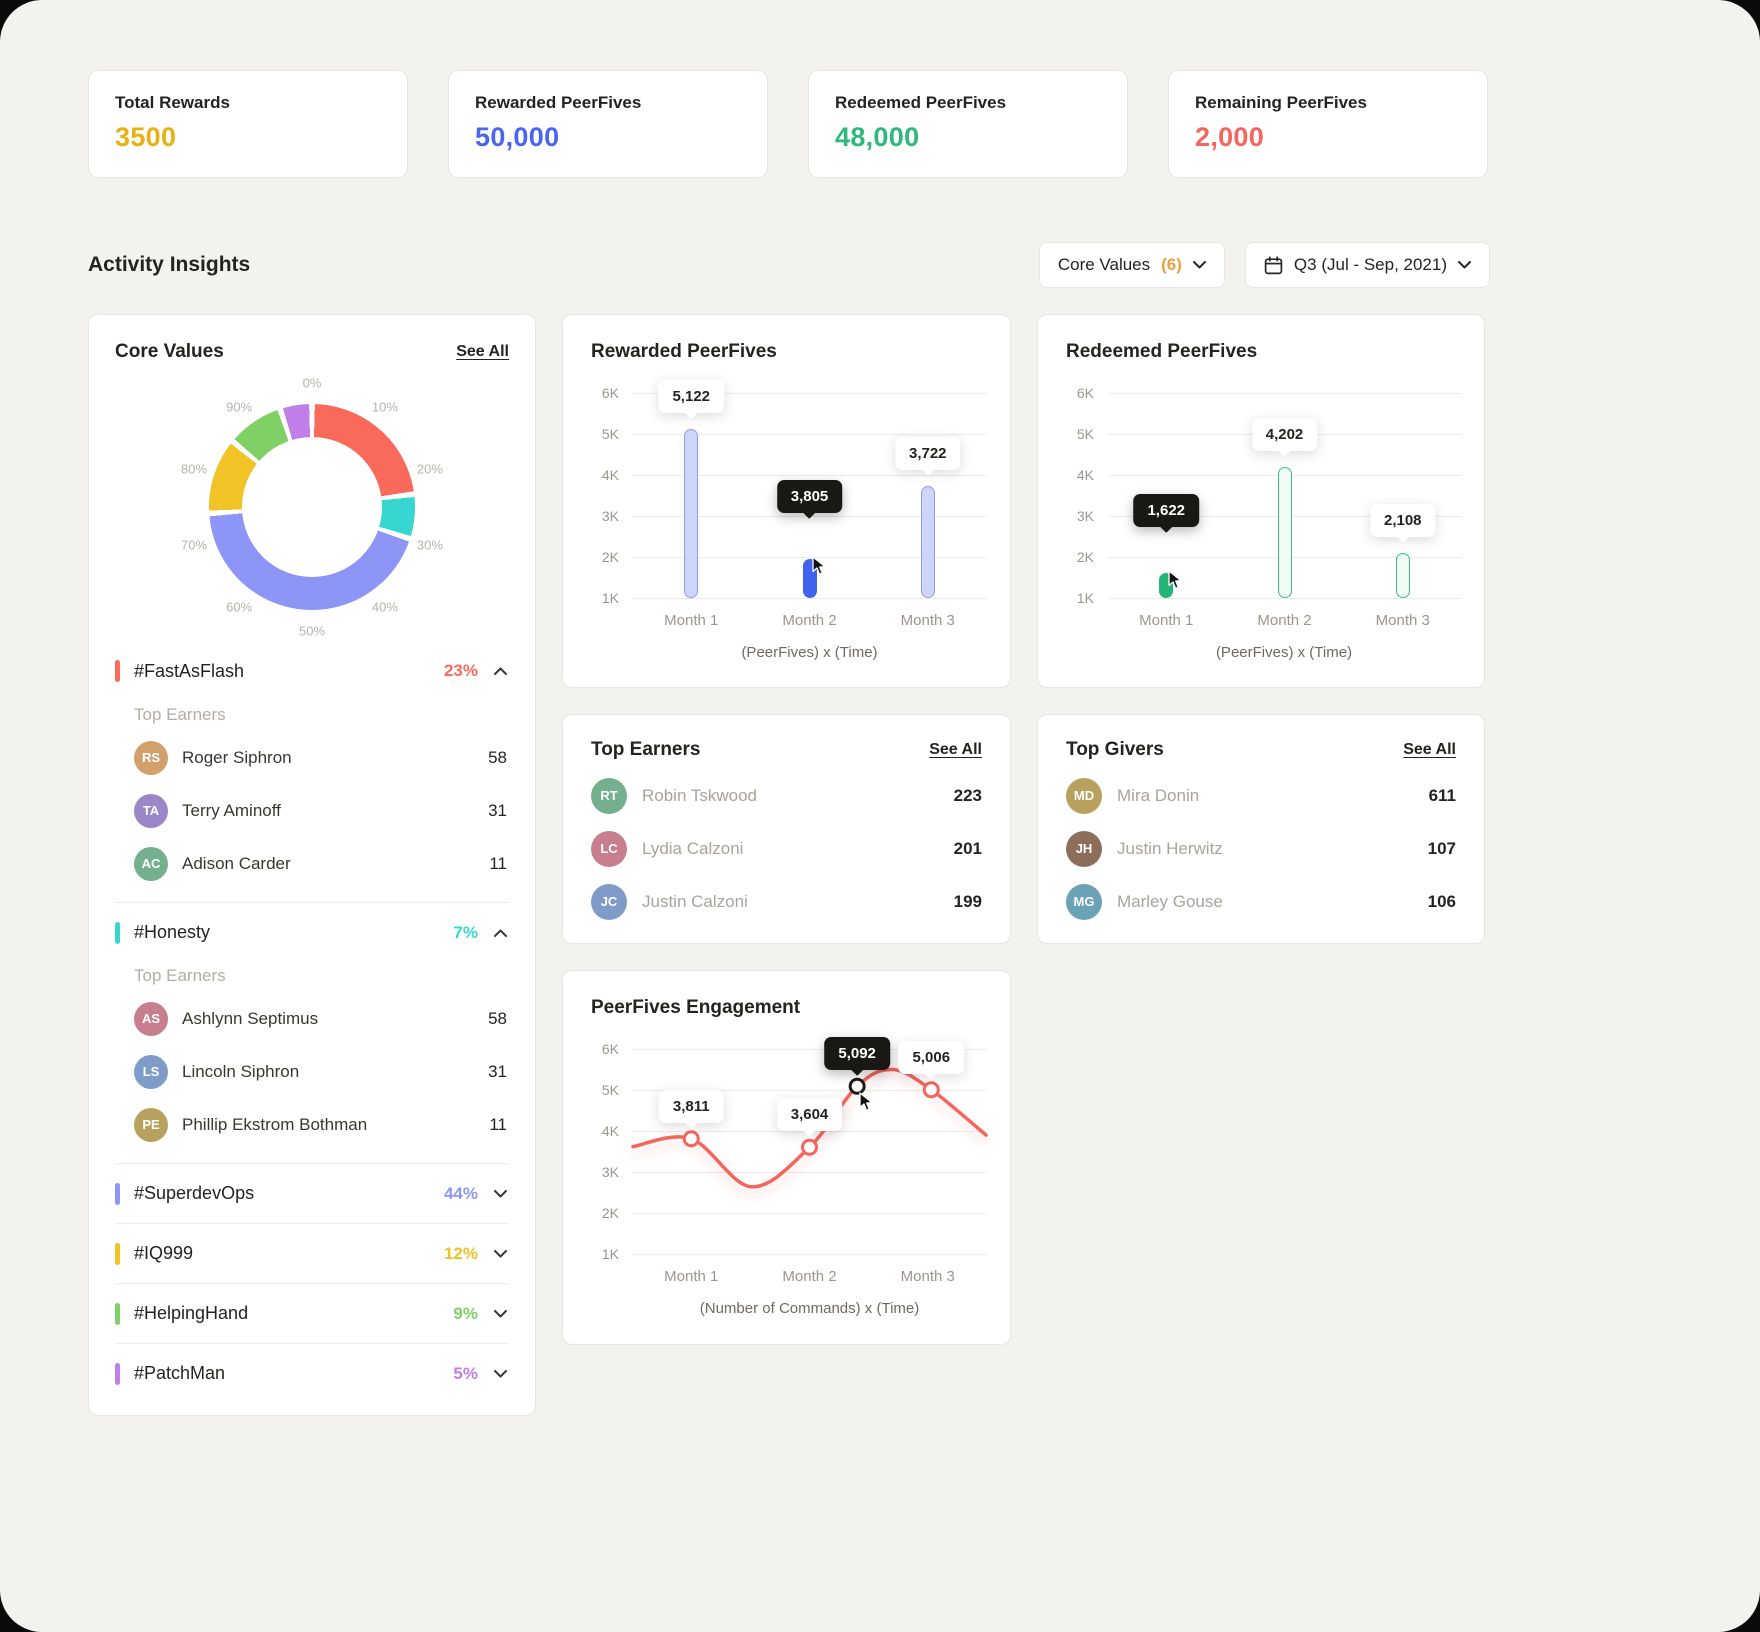 This screenshot has width=1760, height=1632. Describe the element at coordinates (1115, 749) in the screenshot. I see `top-givers-title: Top Givers` at that location.